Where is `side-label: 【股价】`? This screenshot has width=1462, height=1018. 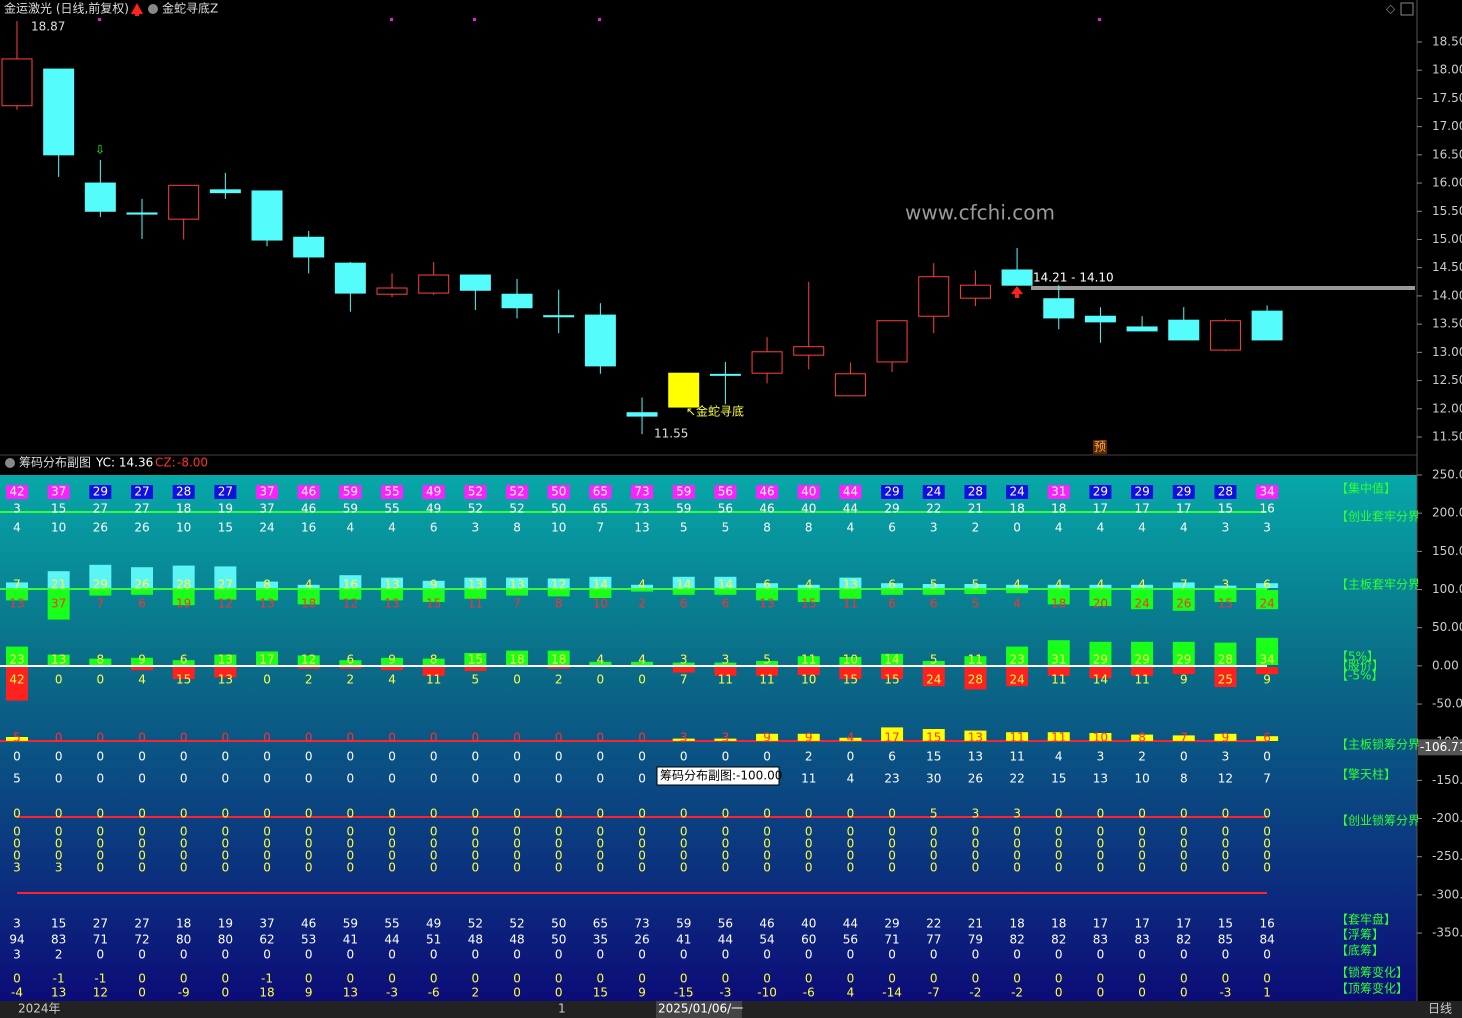
side-label: 【股价】 is located at coordinates (1360, 666).